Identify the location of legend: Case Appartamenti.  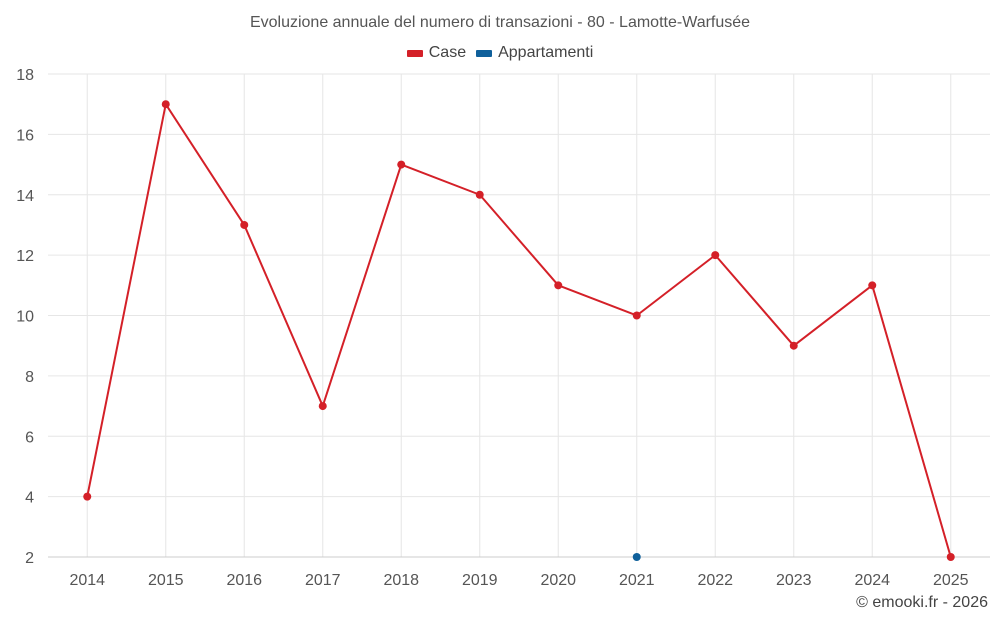
(500, 53).